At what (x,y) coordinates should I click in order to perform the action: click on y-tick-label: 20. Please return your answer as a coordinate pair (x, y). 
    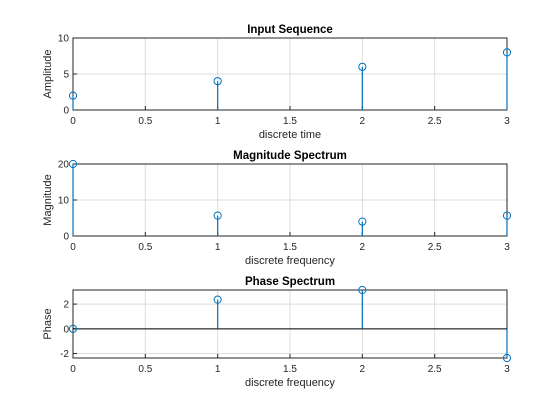
    Looking at the image, I should click on (64, 165).